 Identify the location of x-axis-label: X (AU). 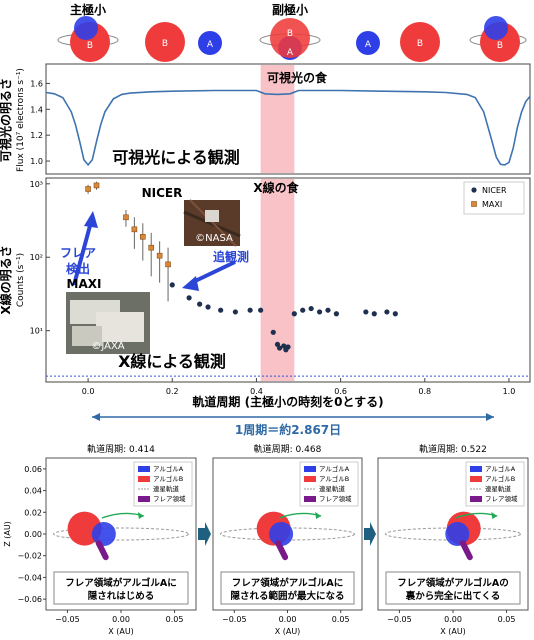
(453, 631).